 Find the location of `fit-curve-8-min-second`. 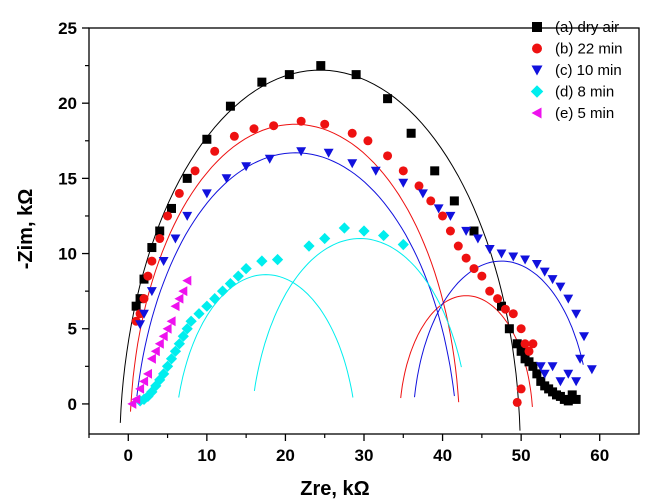

fit-curve-8-min-second is located at coordinates (357, 314).